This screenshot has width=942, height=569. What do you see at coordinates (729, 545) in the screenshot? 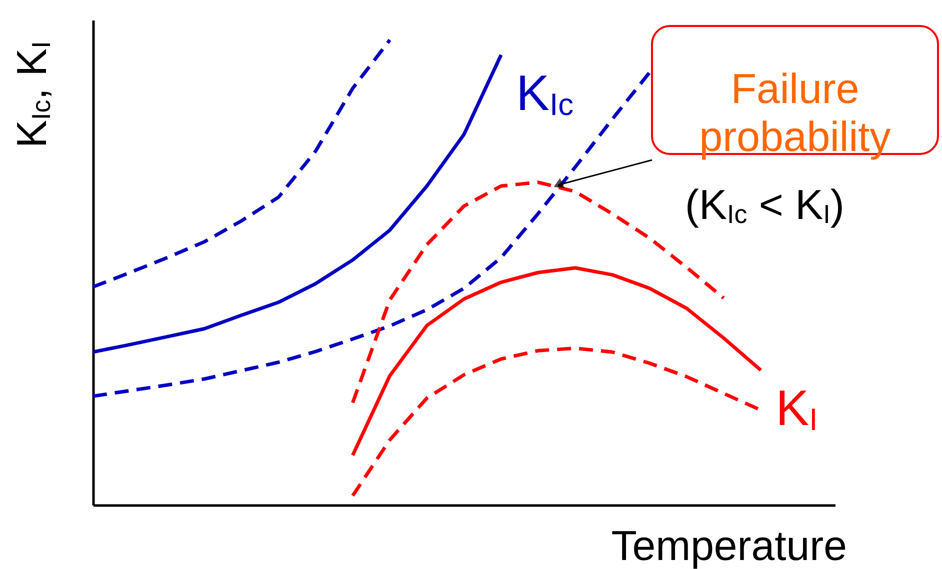
I see `x-axis-title: Temperature` at bounding box center [729, 545].